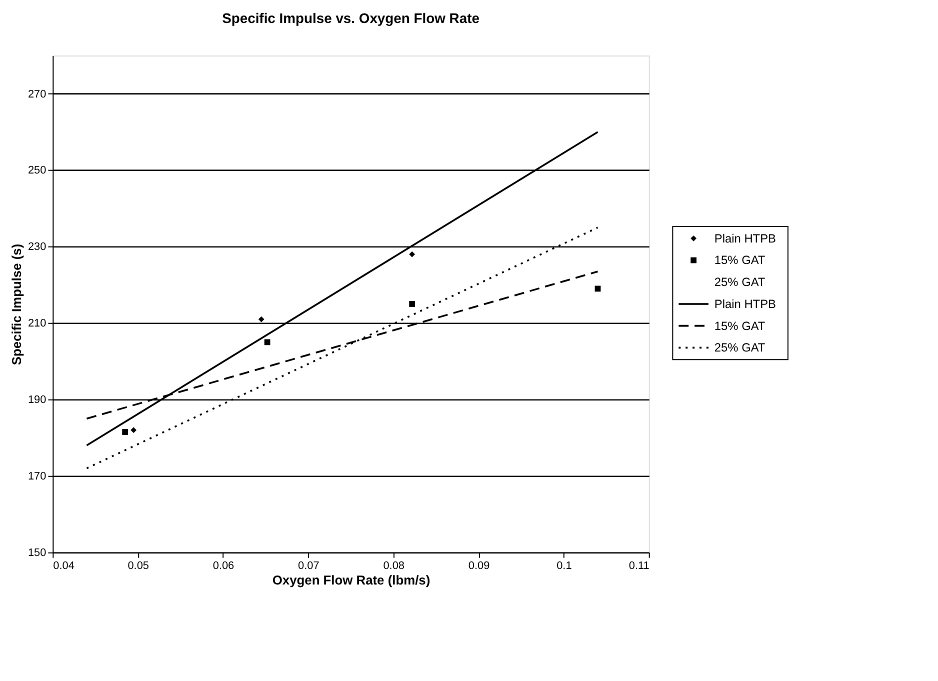 This screenshot has width=938, height=681. What do you see at coordinates (37, 247) in the screenshot?
I see `y-tick-label: 230` at bounding box center [37, 247].